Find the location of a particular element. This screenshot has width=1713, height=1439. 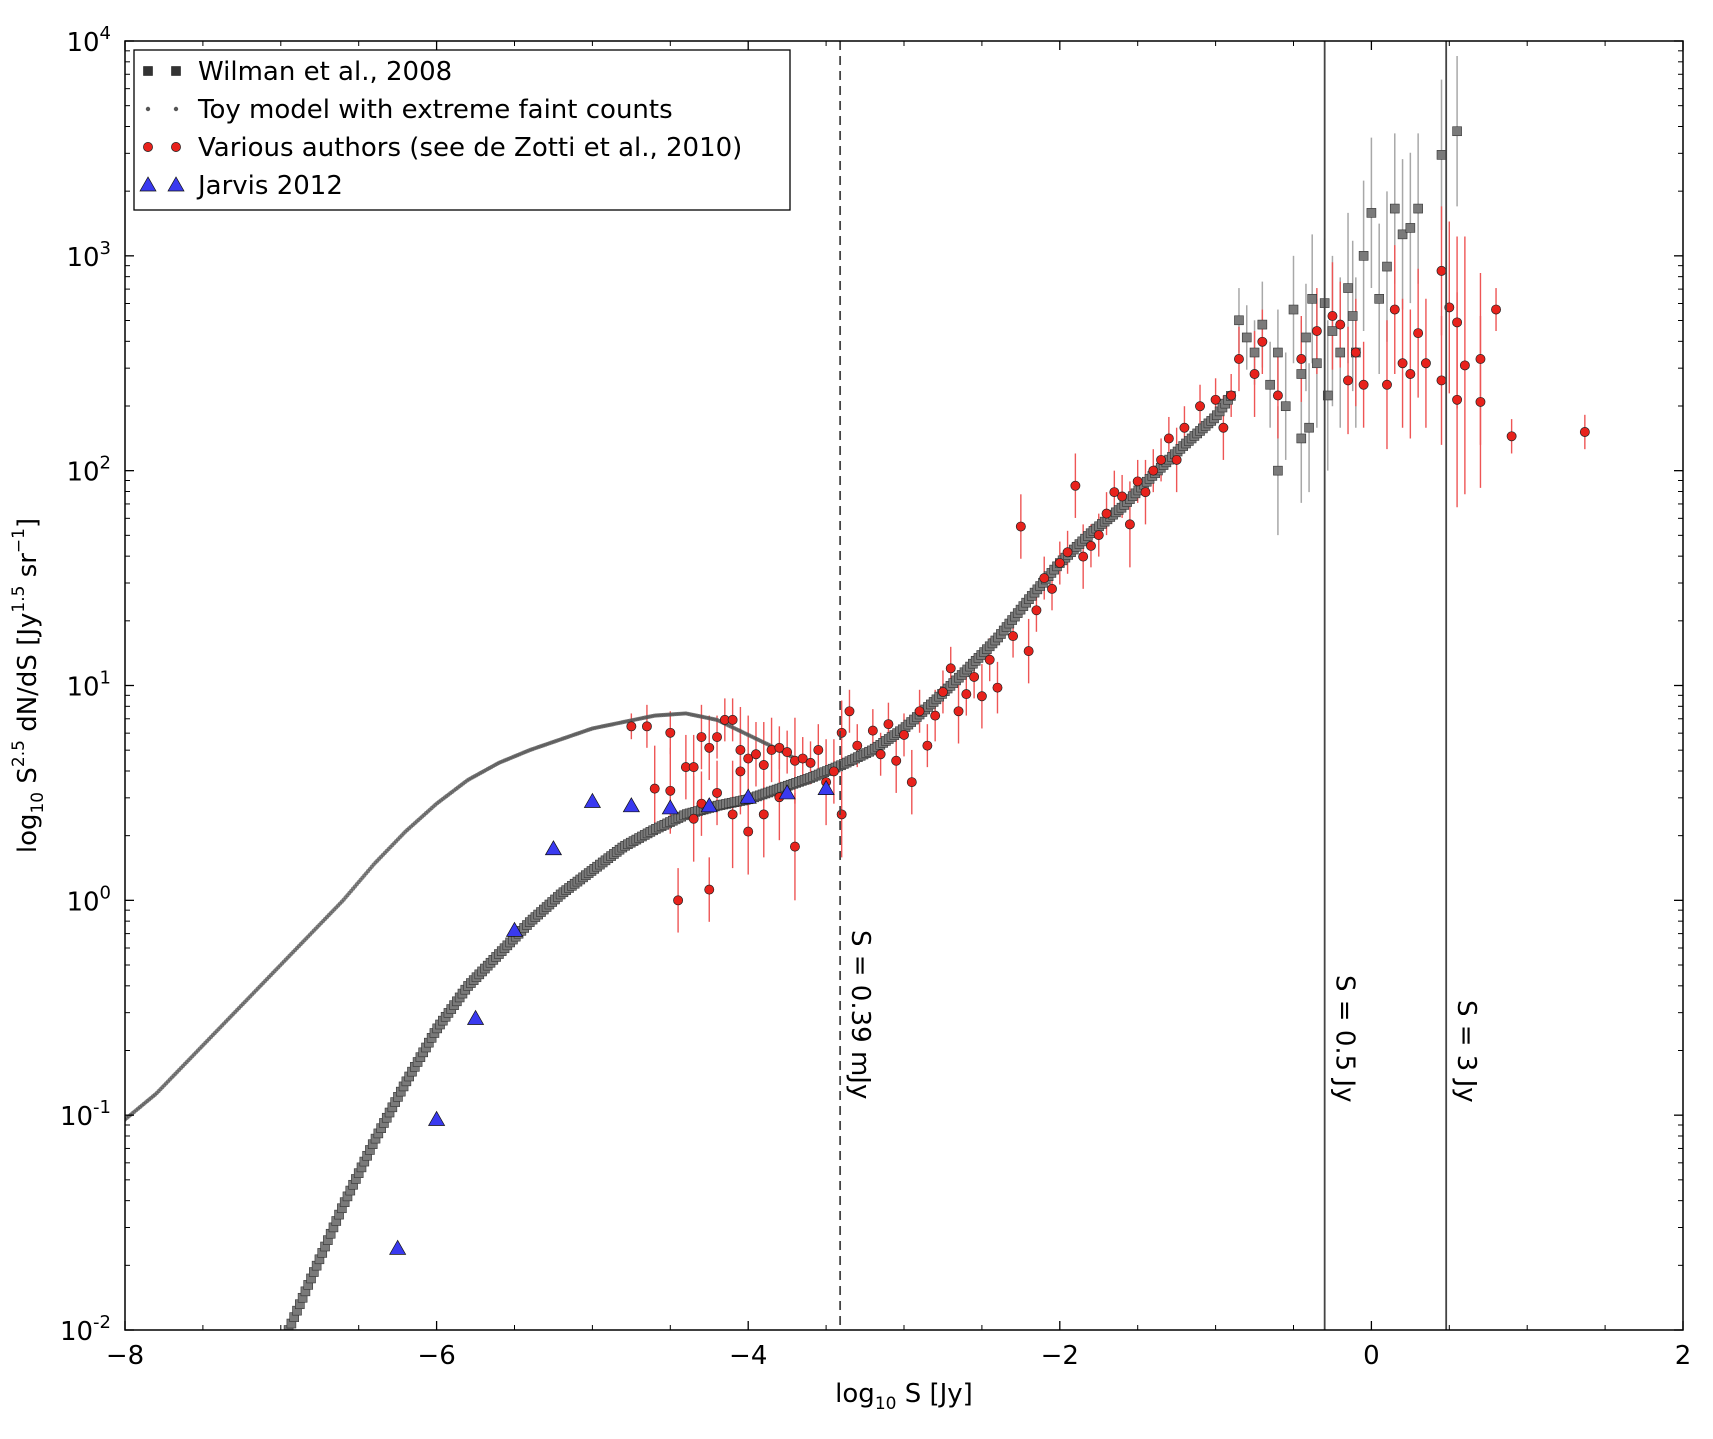

x-tick-label: −2 is located at coordinates (1060, 1356).